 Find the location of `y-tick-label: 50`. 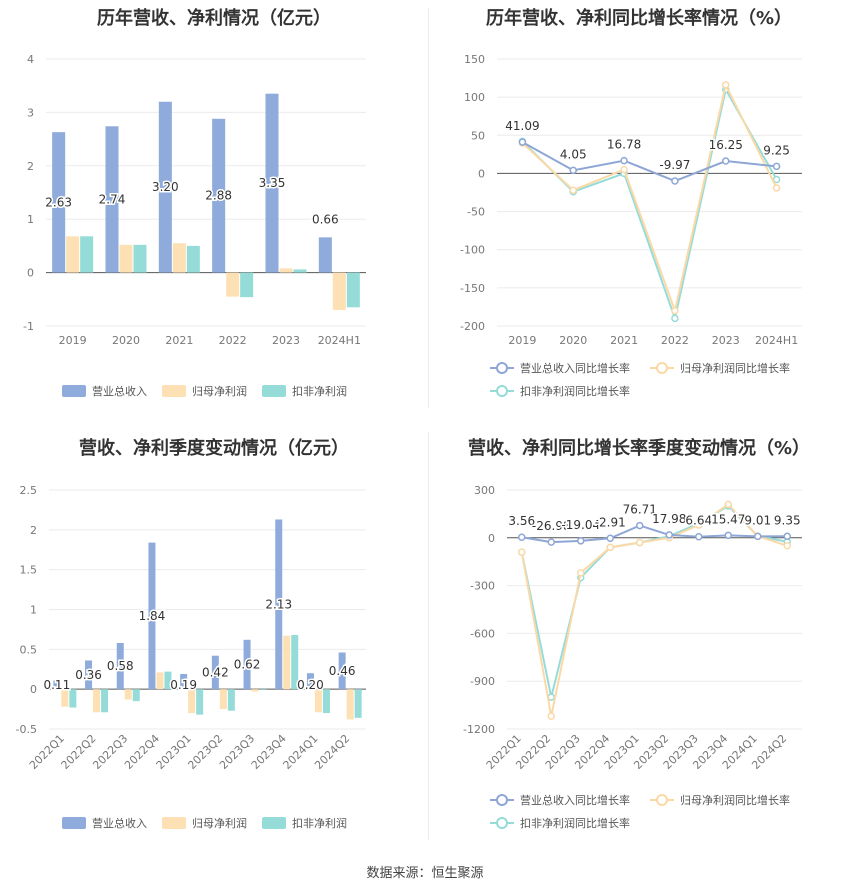

y-tick-label: 50 is located at coordinates (478, 135).